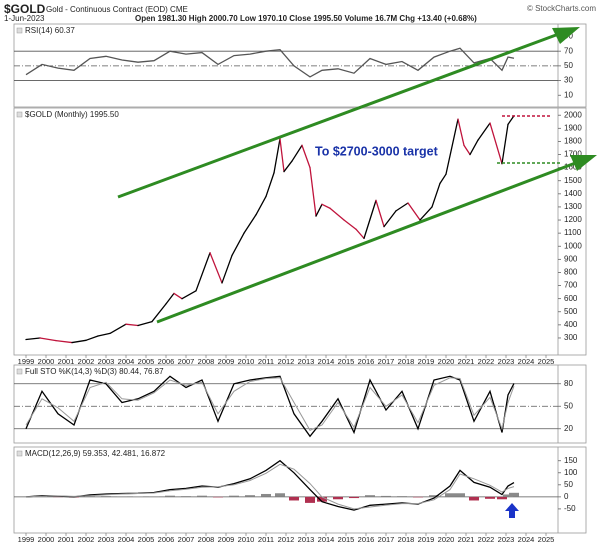 This screenshot has width=600, height=548. I want to click on y-tick-label: 800, so click(571, 272).